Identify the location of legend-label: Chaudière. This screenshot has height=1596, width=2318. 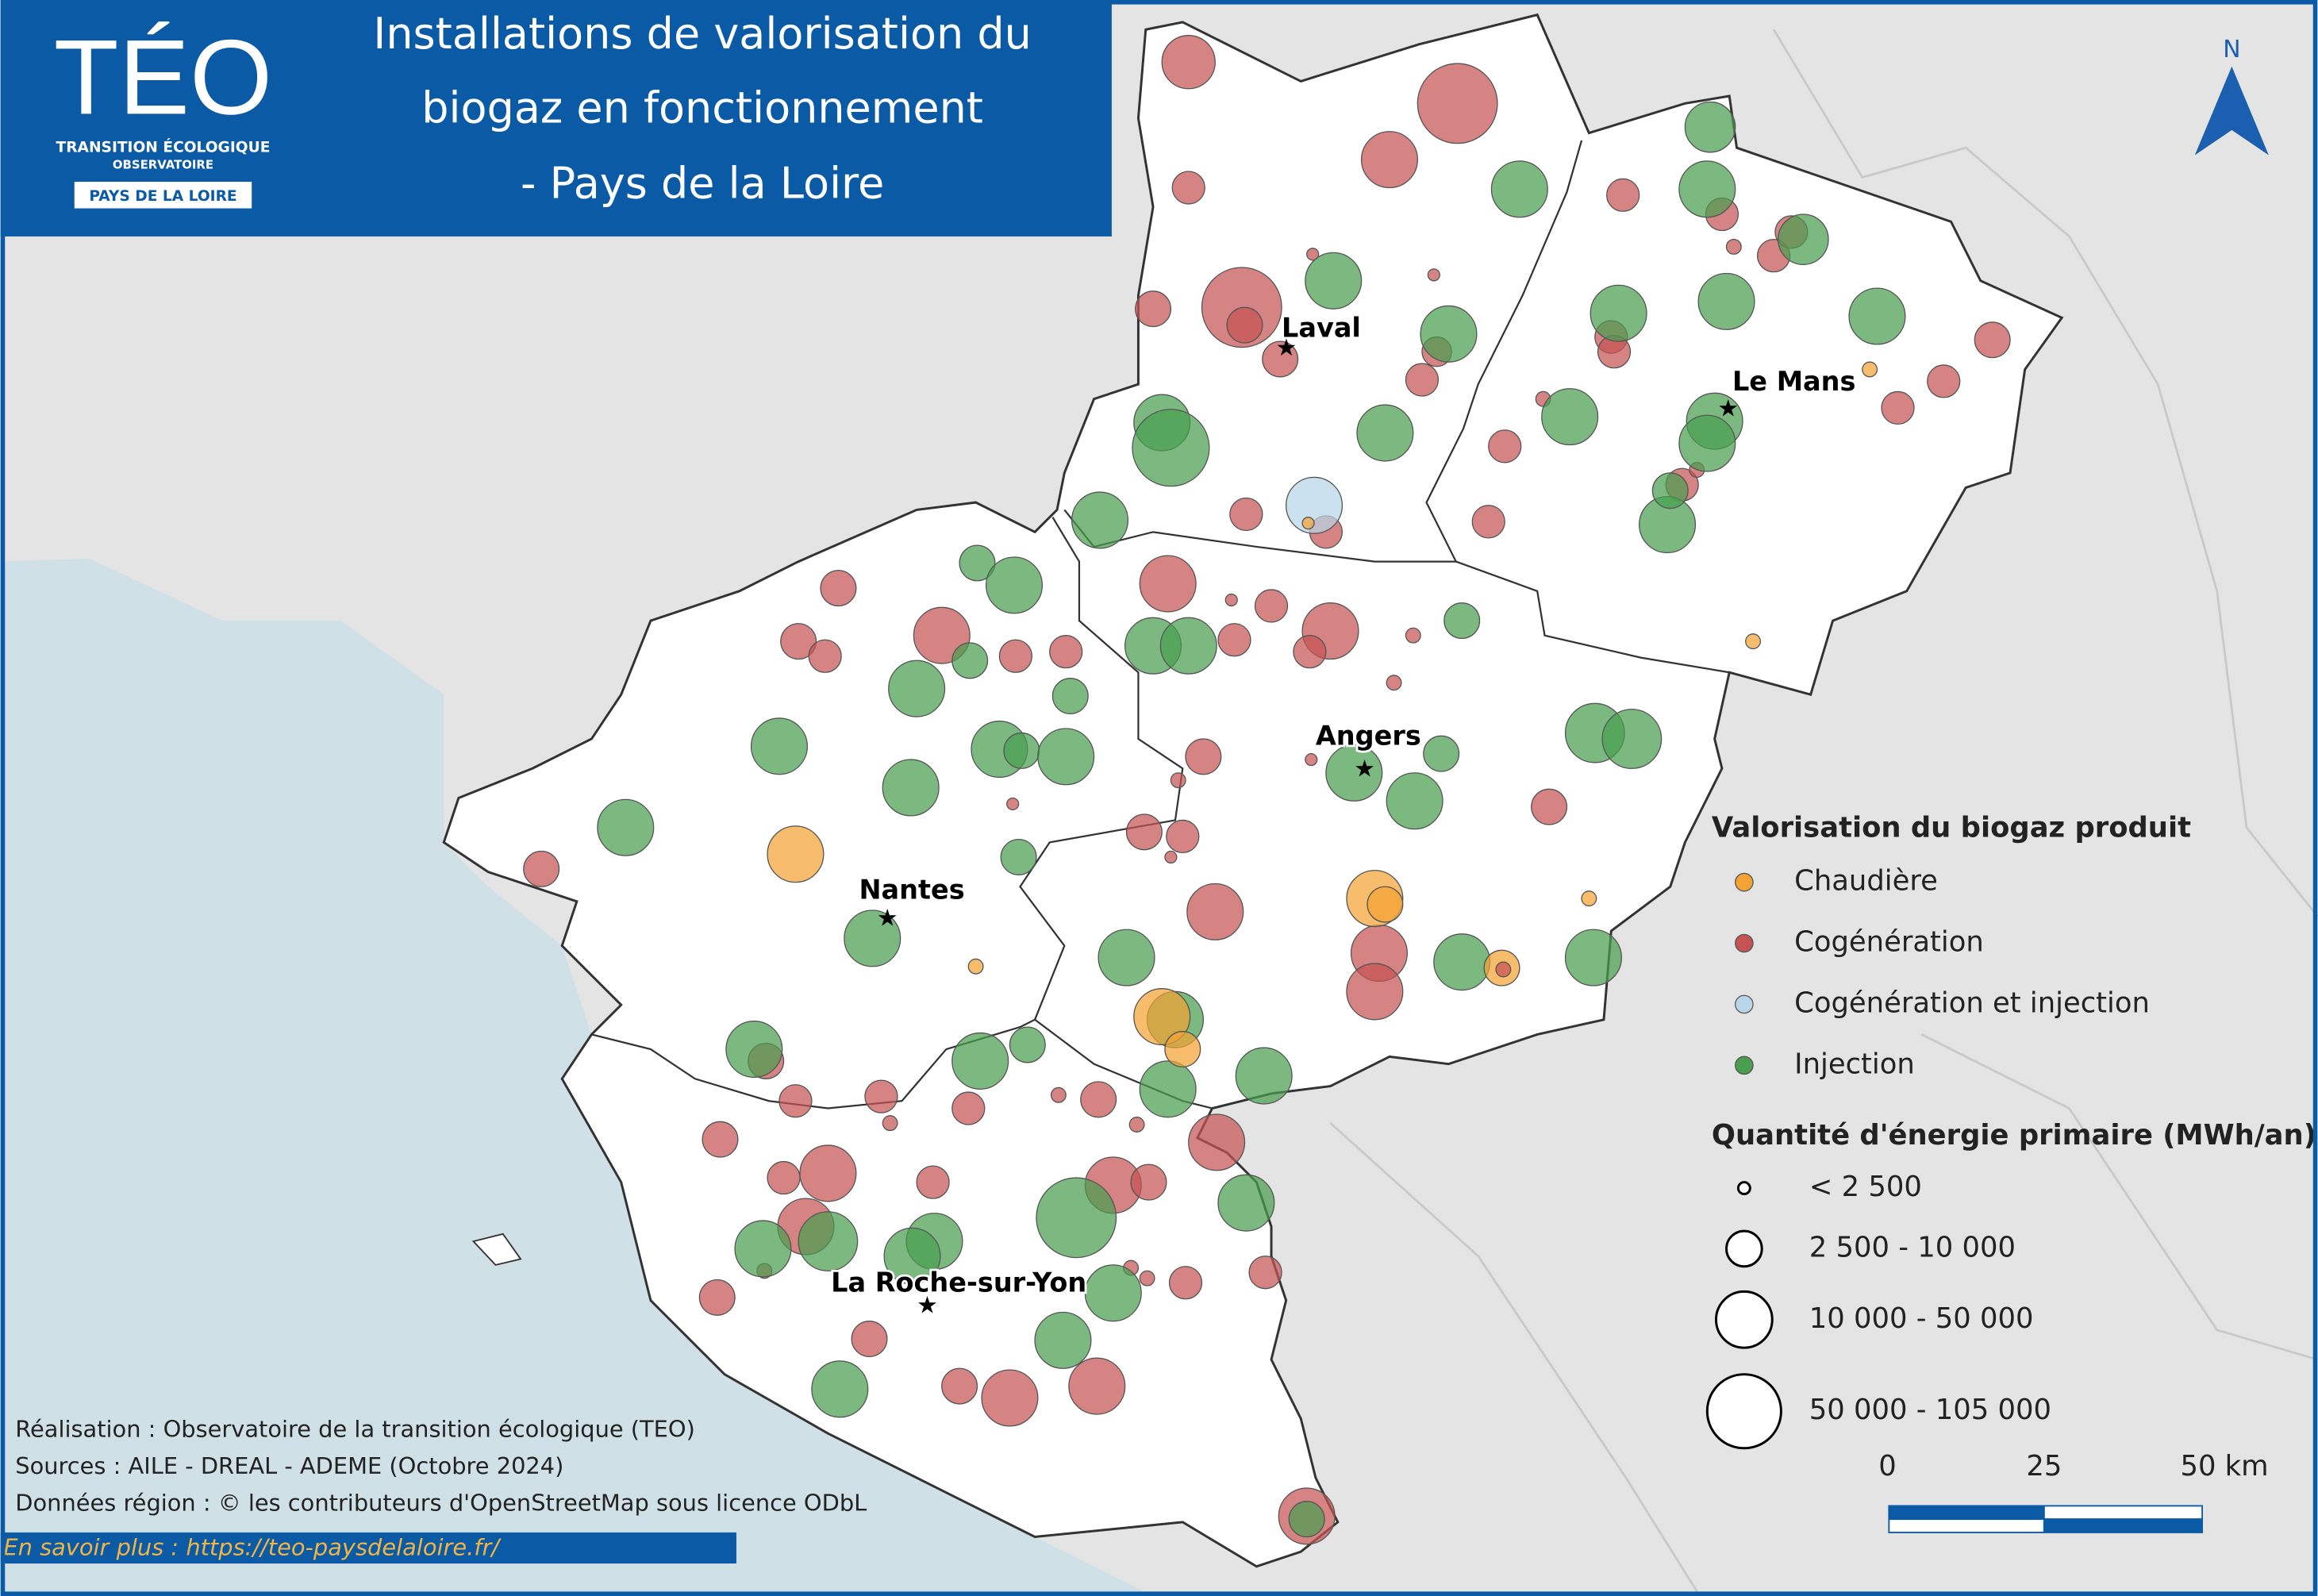
(1866, 882).